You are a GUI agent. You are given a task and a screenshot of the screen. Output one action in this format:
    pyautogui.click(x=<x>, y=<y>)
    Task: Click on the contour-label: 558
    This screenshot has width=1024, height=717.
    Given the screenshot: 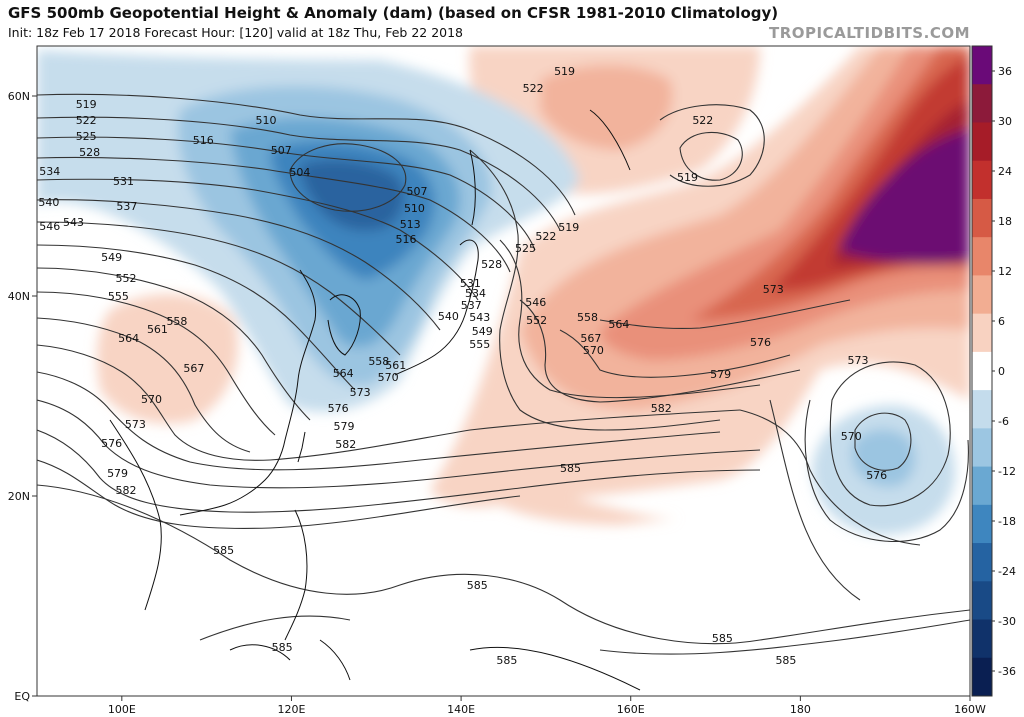 What is the action you would take?
    pyautogui.click(x=587, y=317)
    